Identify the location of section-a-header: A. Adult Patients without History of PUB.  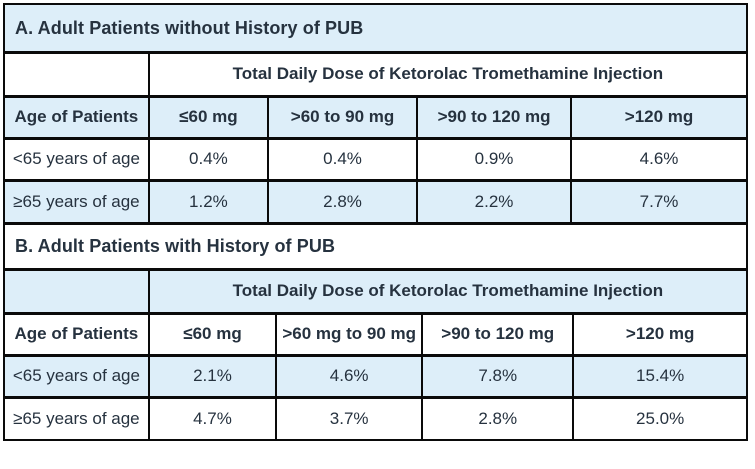
(375, 29).